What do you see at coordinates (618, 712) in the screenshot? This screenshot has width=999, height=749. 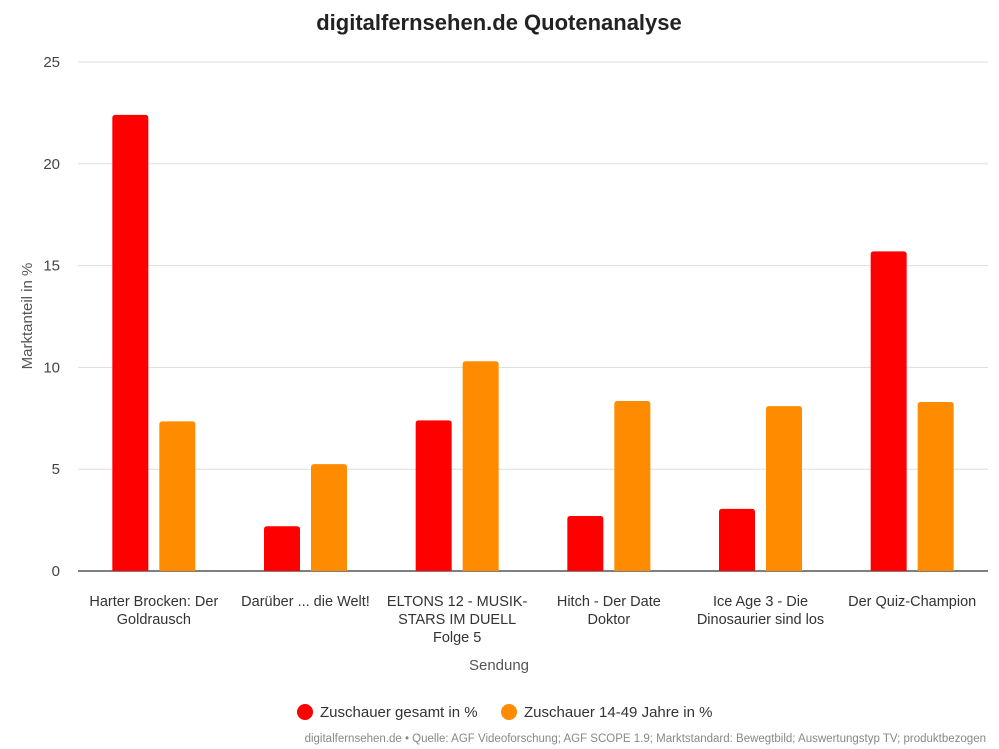 I see `legend-label: Zuschauer 14-49 Jahre in %` at bounding box center [618, 712].